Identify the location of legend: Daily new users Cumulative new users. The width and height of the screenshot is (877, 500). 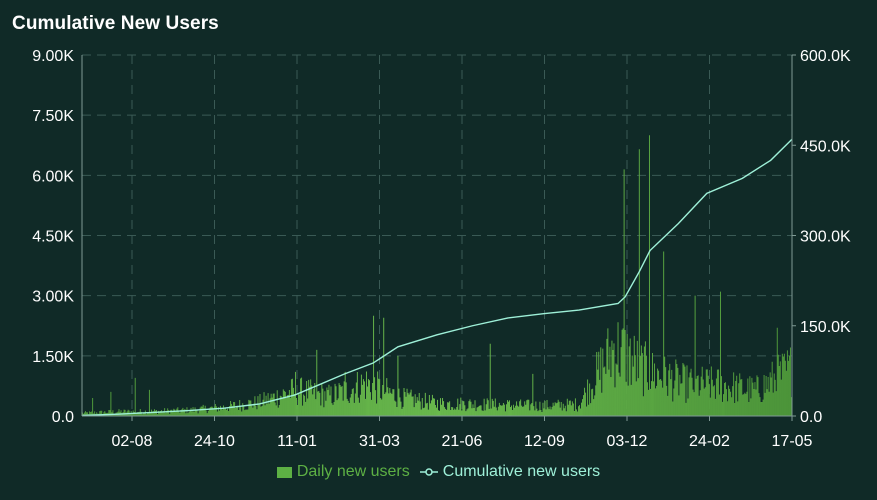
(438, 472).